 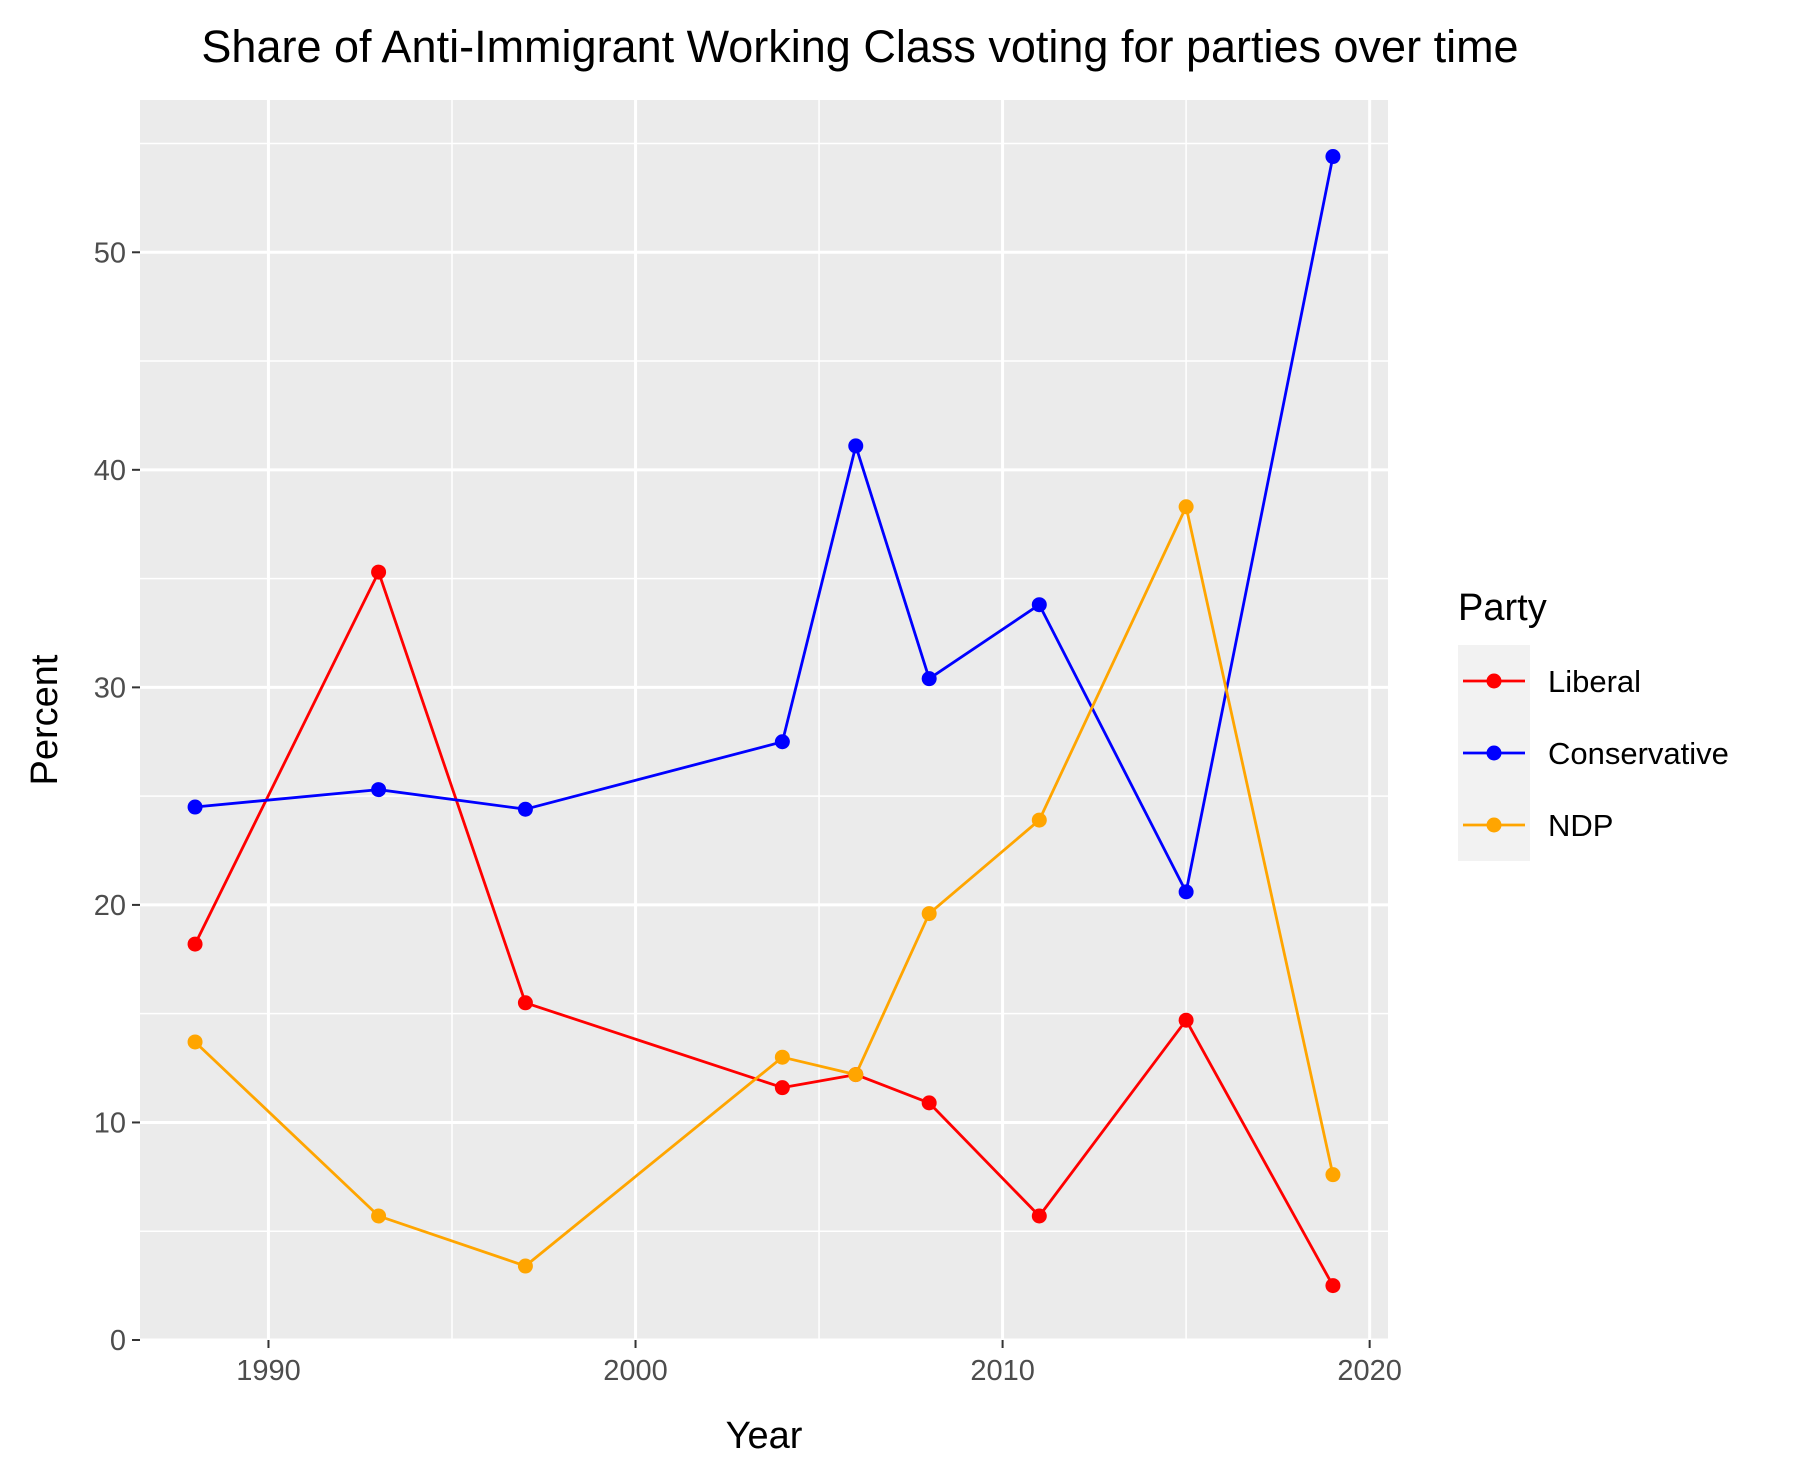 I want to click on x-axis-title: Year, so click(x=764, y=1436).